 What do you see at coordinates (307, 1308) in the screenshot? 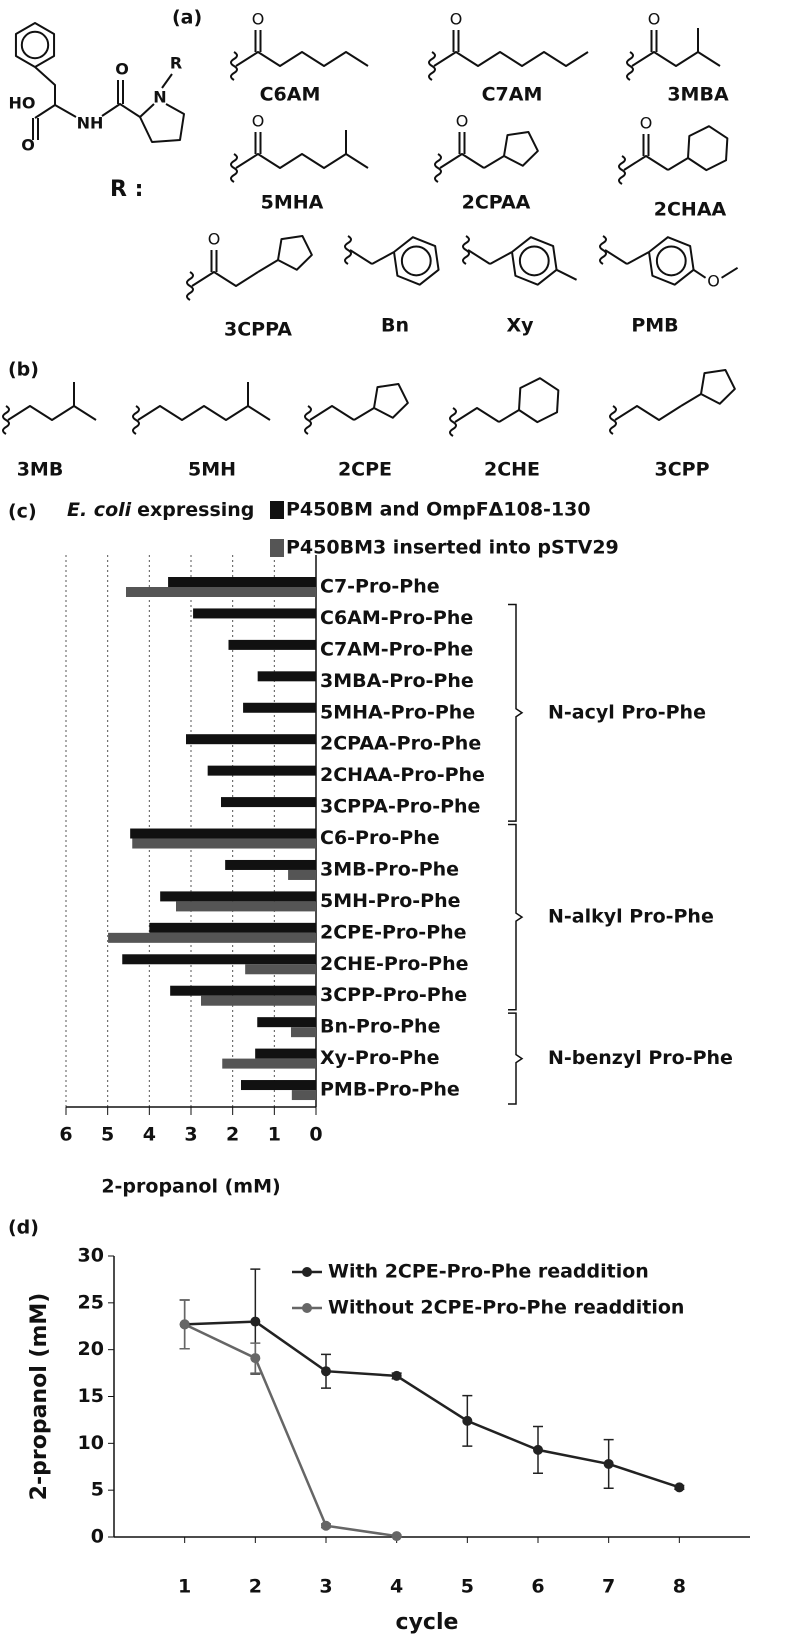
I see `legend-marker` at bounding box center [307, 1308].